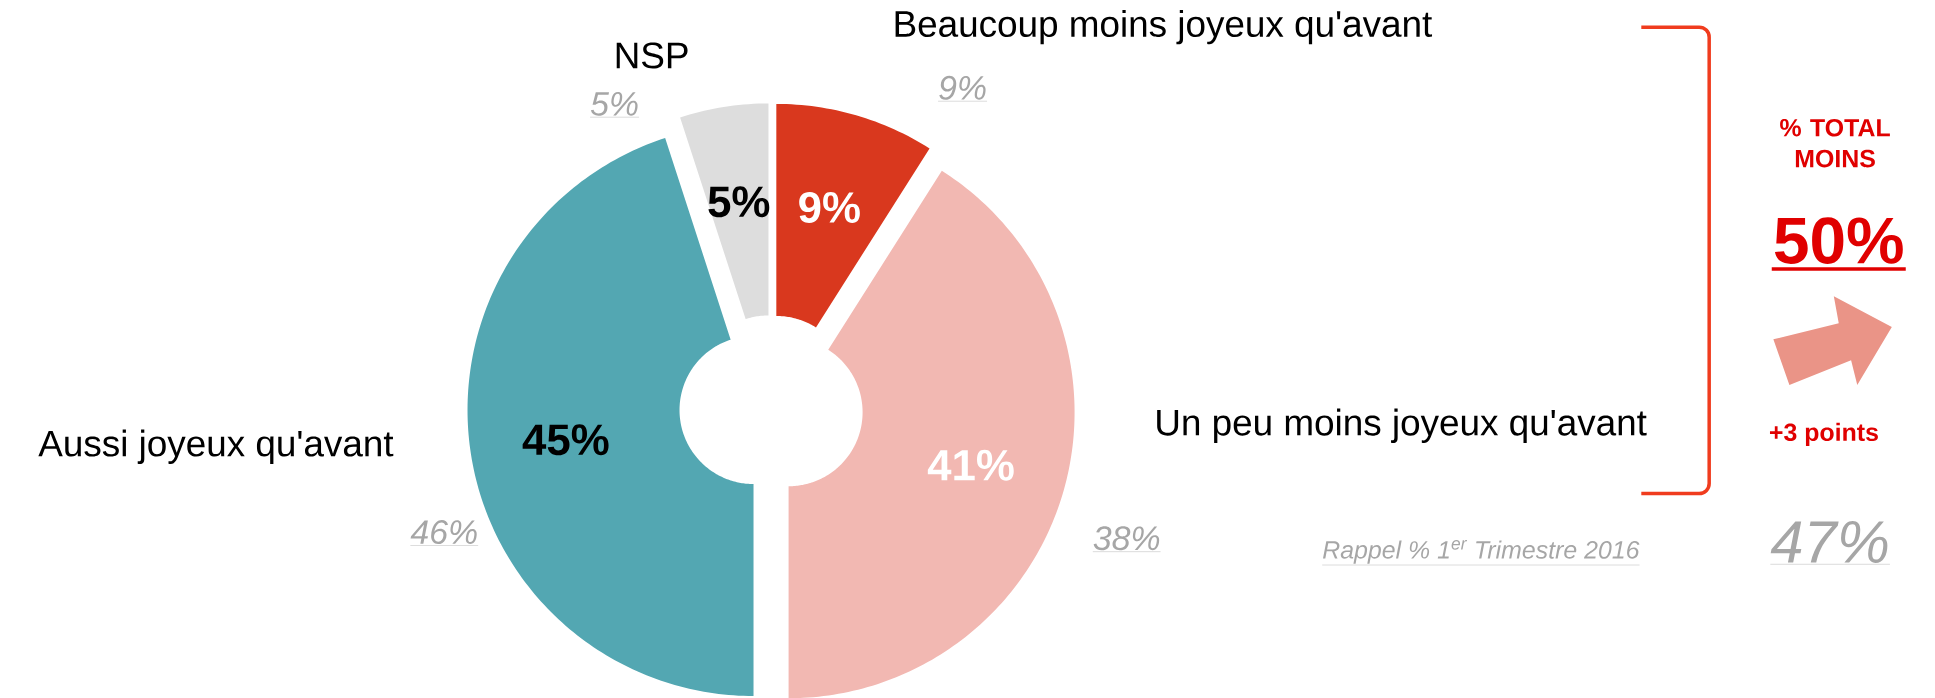 This screenshot has height=698, width=1935. I want to click on slice-label: Beaucoup moins joyeux qu'avant, so click(1164, 27).